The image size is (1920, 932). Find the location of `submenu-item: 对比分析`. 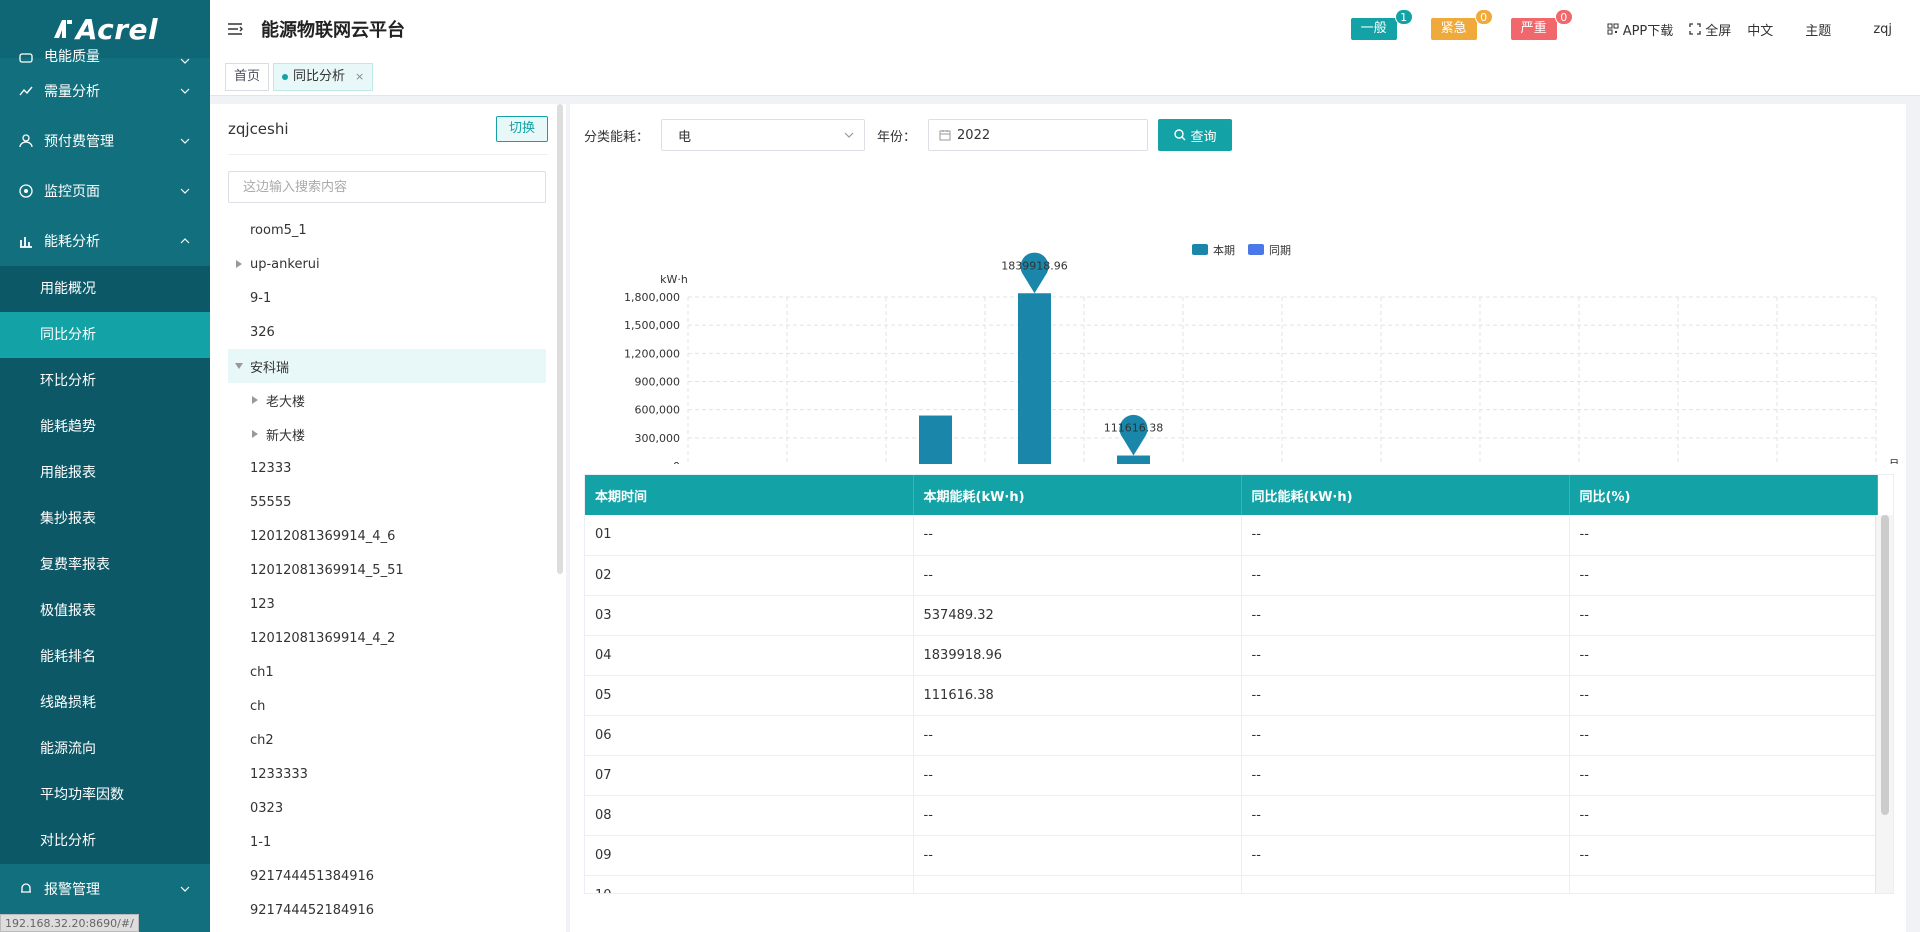

submenu-item: 对比分析 is located at coordinates (68, 841).